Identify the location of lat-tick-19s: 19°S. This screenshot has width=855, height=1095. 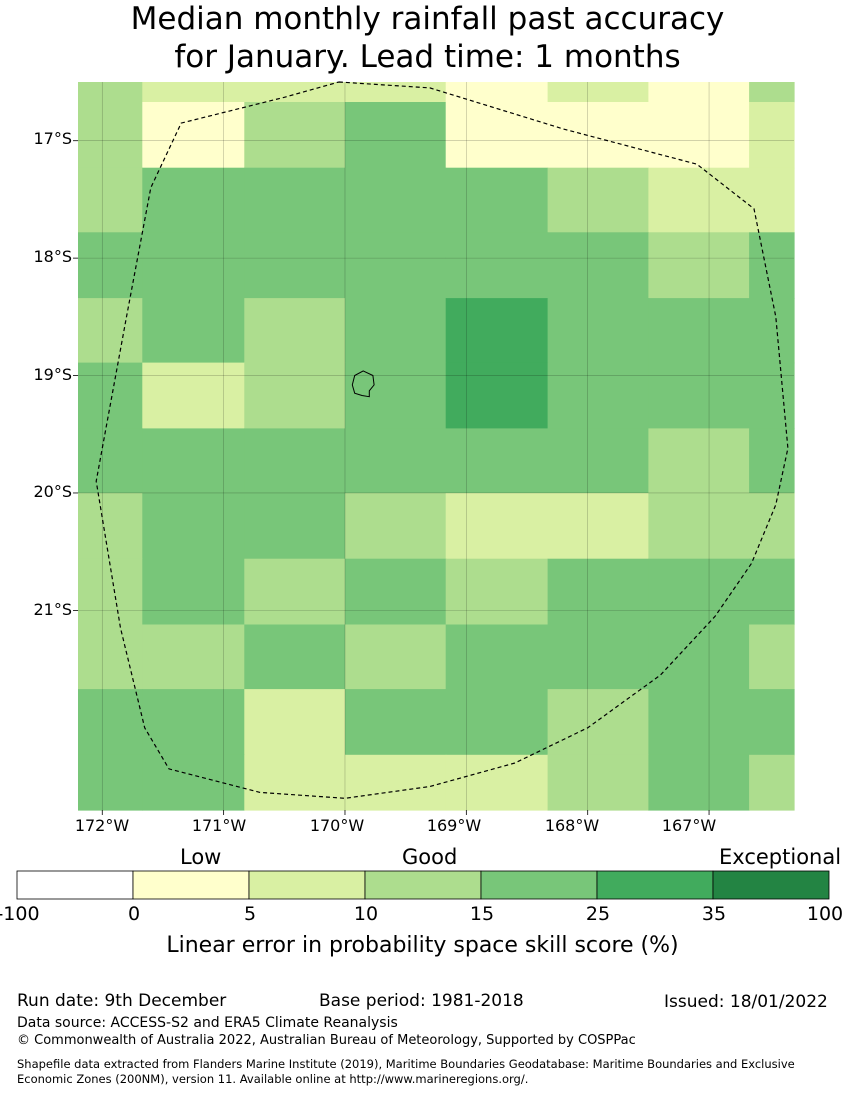
(52, 374).